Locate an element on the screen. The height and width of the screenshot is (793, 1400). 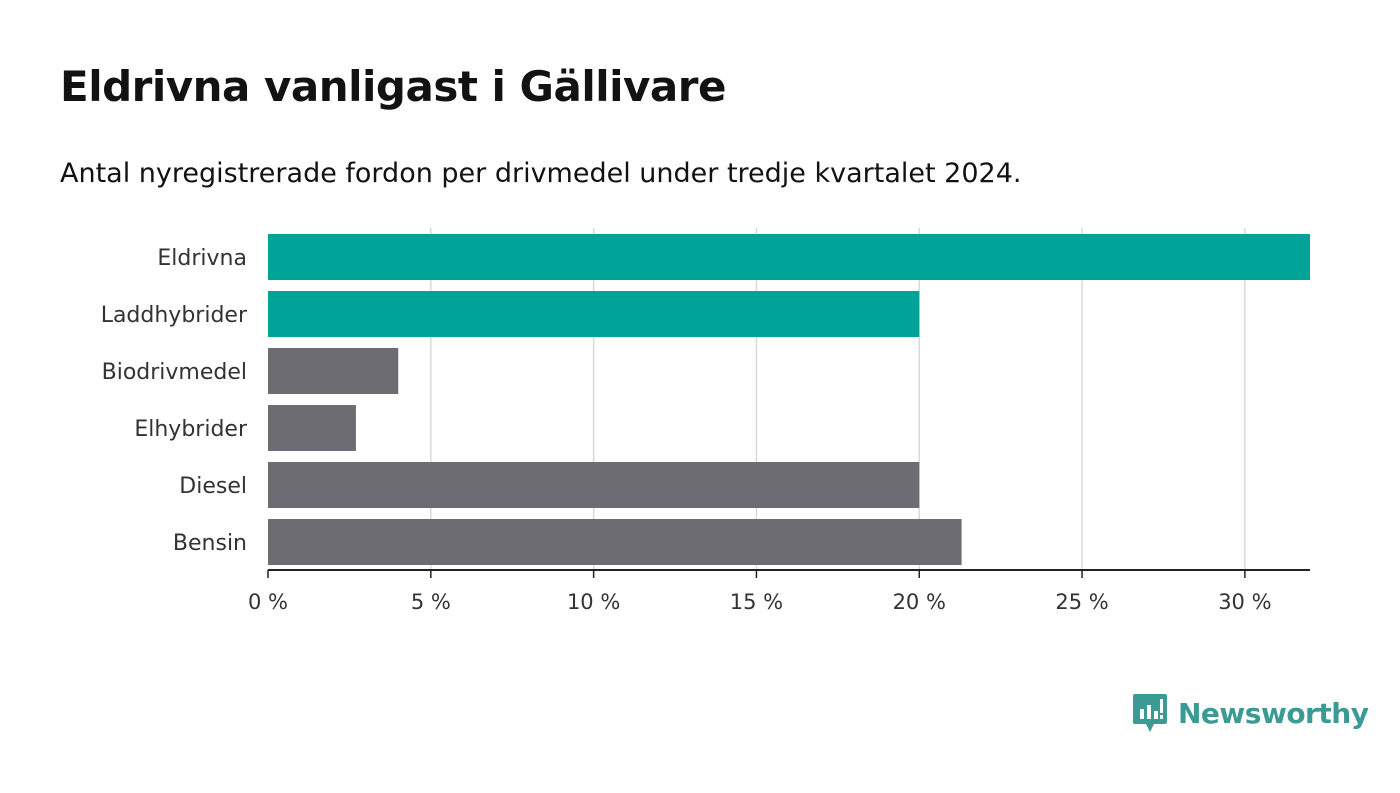
x-tick-label-25: 25 % is located at coordinates (1081, 602).